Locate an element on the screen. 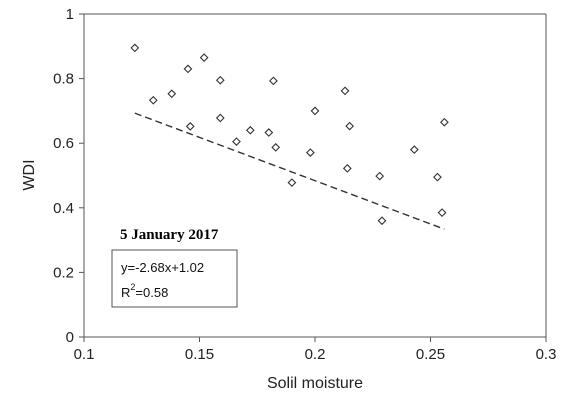 This screenshot has width=562, height=395. equation-box is located at coordinates (174, 278).